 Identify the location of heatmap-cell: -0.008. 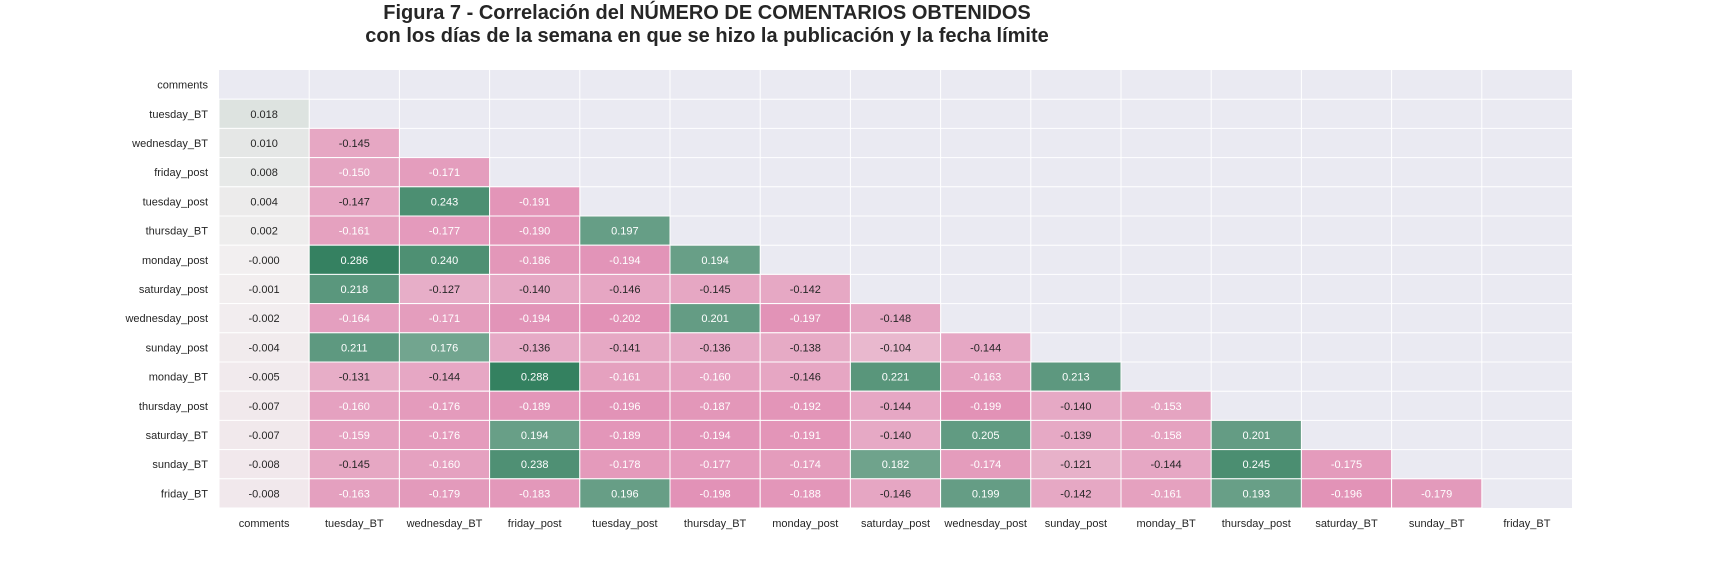
(264, 464).